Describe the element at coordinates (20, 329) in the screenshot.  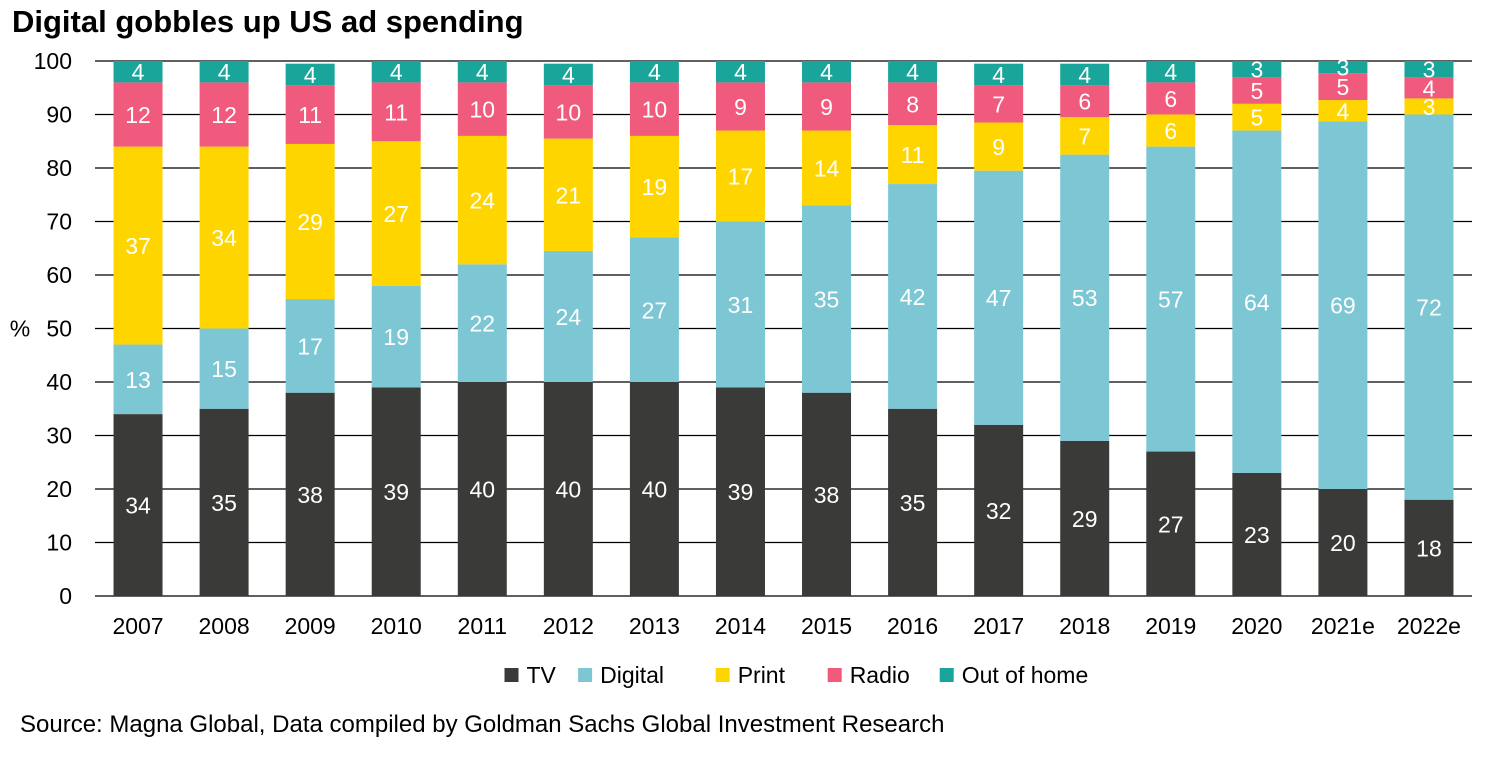
I see `y-axis-label: %` at that location.